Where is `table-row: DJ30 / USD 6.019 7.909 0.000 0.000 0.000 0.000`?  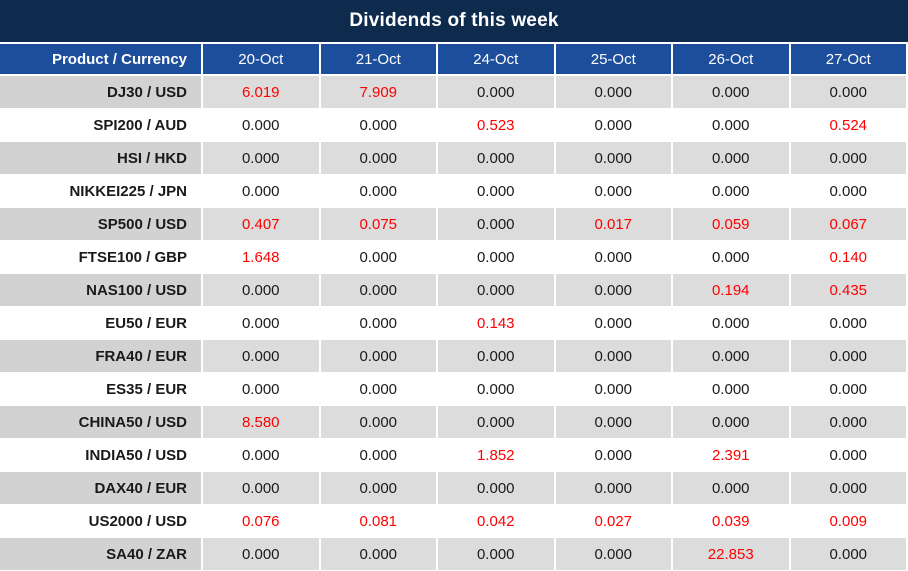
table-row: DJ30 / USD 6.019 7.909 0.000 0.000 0.000 0.000 is located at coordinates (454, 92).